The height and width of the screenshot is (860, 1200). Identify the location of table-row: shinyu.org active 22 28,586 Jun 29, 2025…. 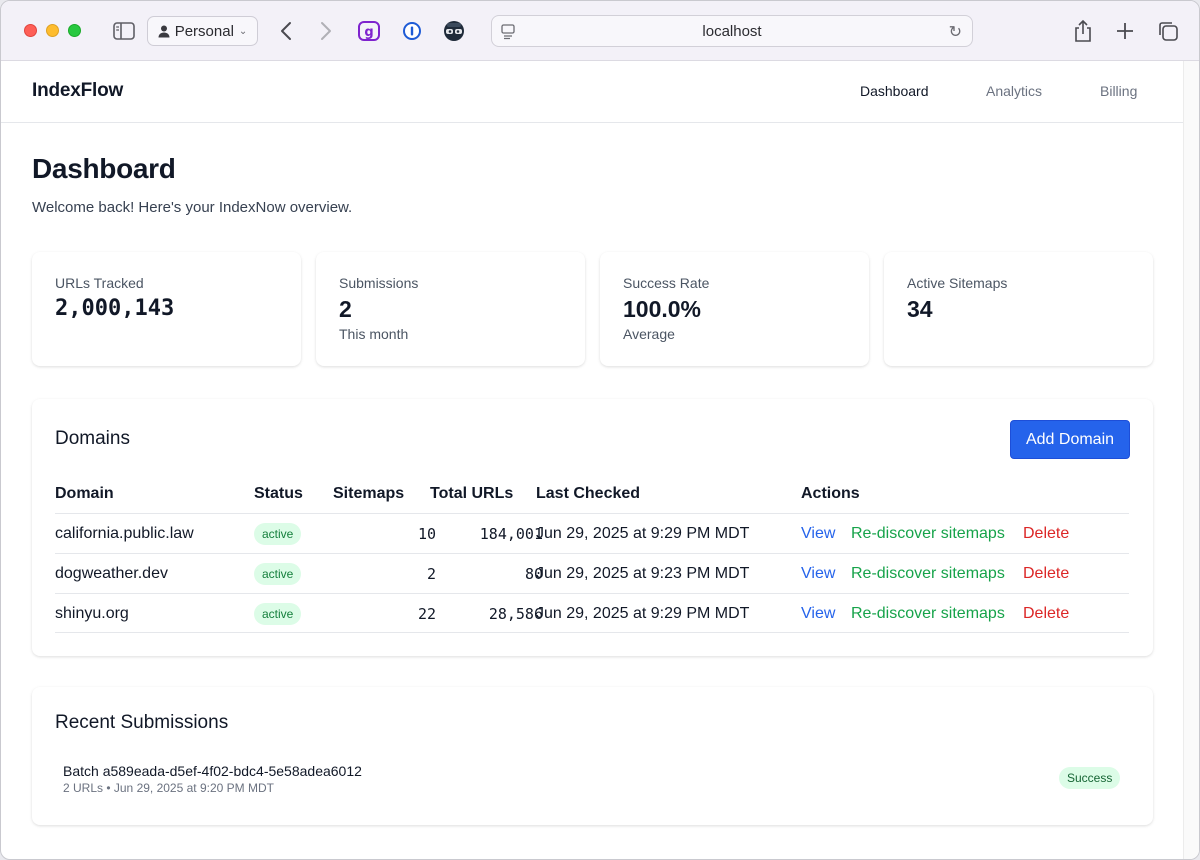
(592, 613).